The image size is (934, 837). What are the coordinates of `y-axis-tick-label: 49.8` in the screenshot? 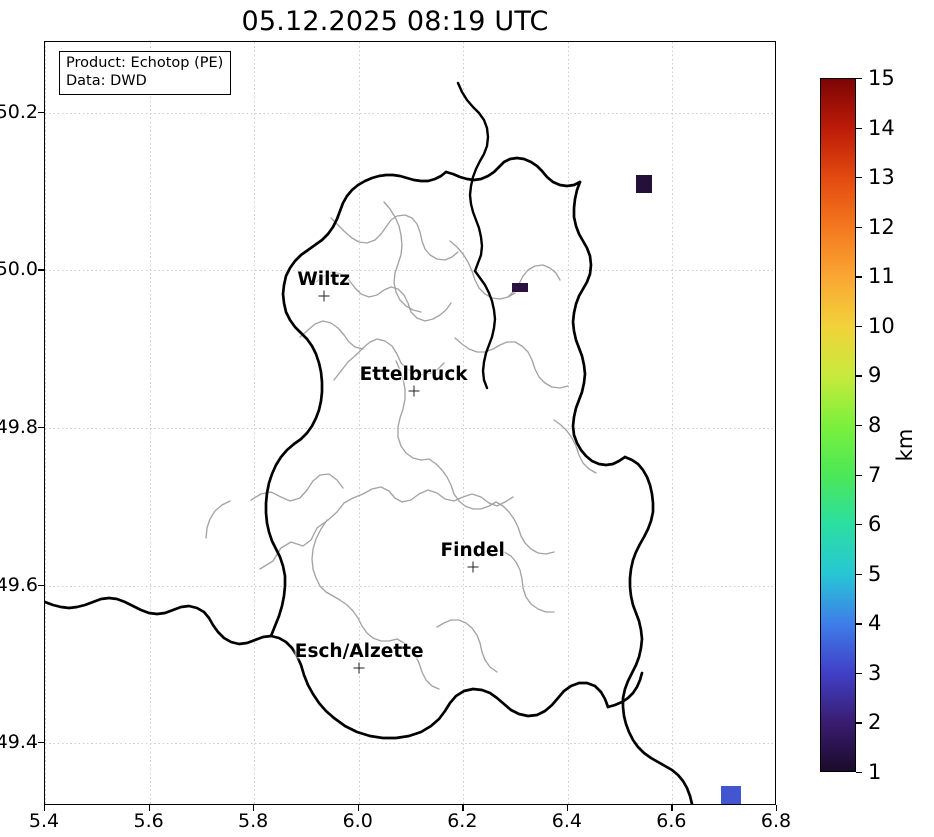 It's located at (19, 426).